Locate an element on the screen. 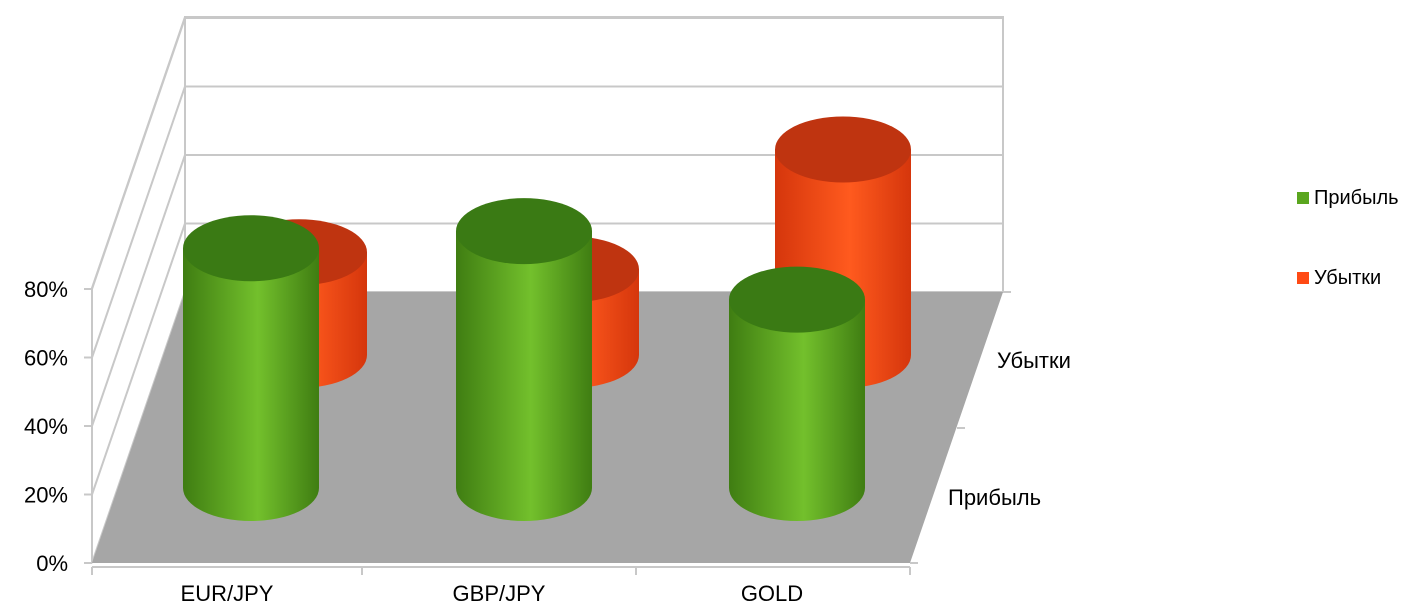 Image resolution: width=1421 pixels, height=605 pixels. bar-ubytki-2-top is located at coordinates (843, 149).